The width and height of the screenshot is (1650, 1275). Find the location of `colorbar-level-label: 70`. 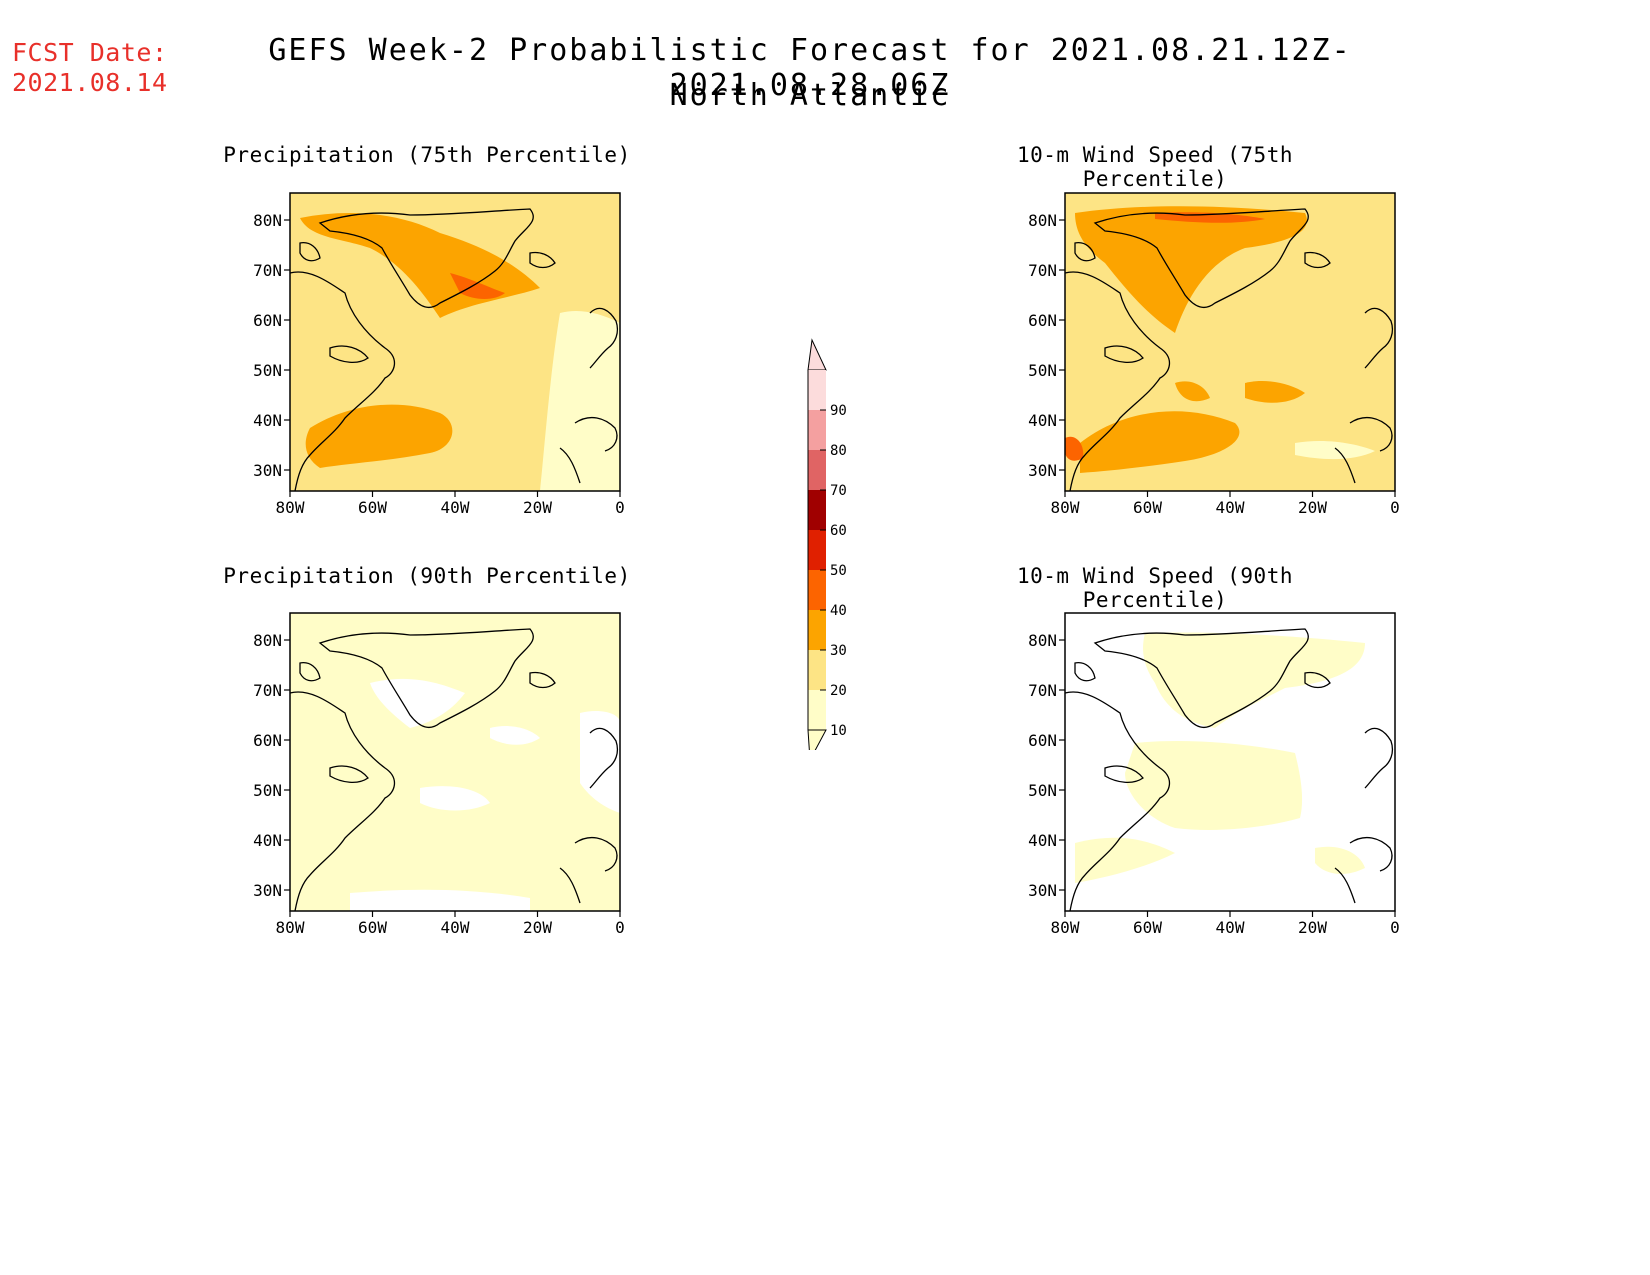

colorbar-level-label: 70 is located at coordinates (838, 491).